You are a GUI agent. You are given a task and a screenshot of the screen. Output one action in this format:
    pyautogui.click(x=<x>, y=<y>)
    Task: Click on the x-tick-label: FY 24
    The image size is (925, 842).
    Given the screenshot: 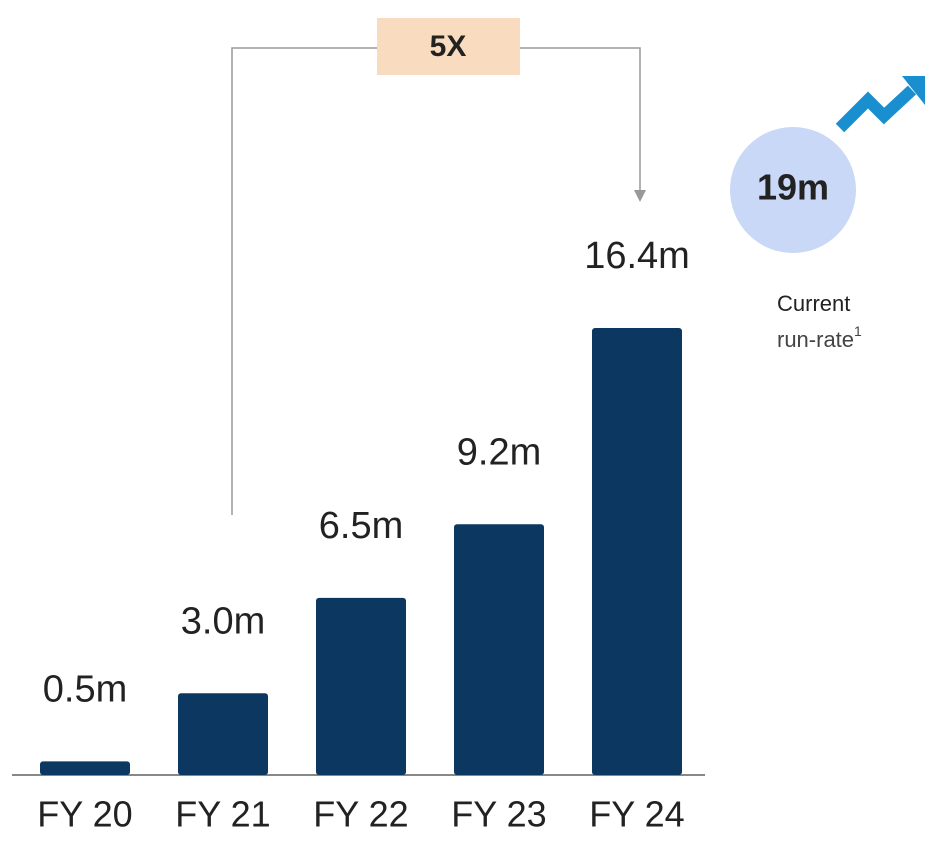 What is the action you would take?
    pyautogui.click(x=636, y=814)
    